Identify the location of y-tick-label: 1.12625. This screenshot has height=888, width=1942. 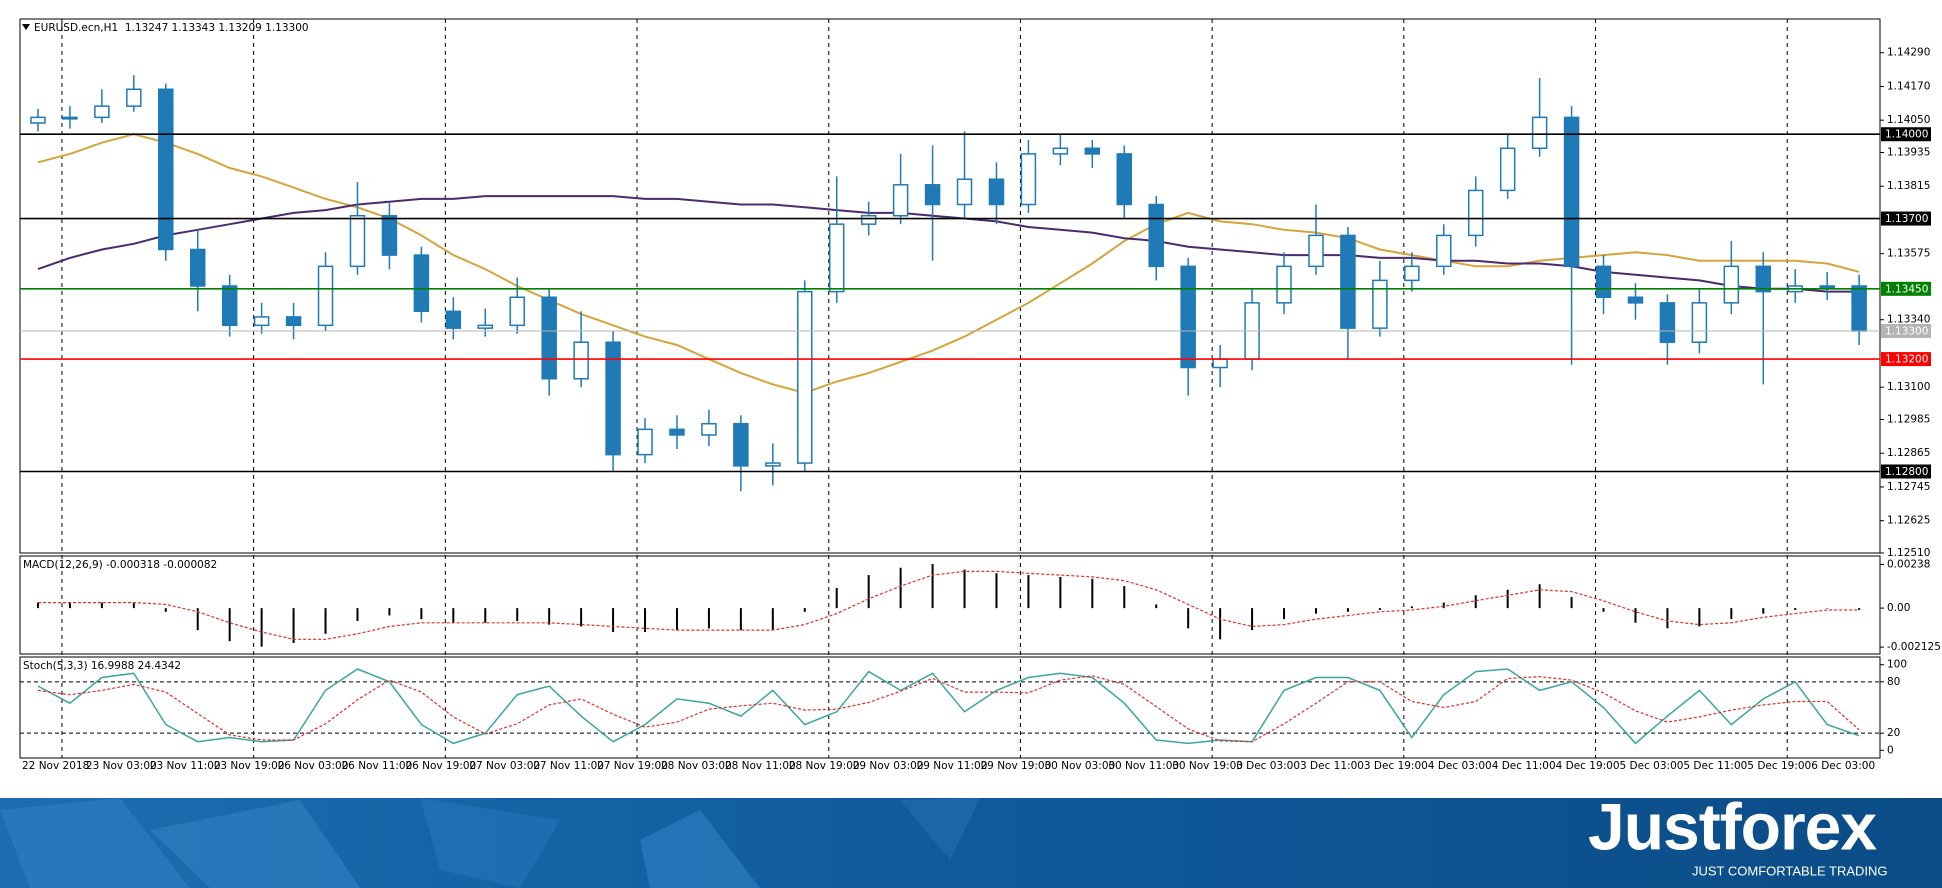
(1908, 521).